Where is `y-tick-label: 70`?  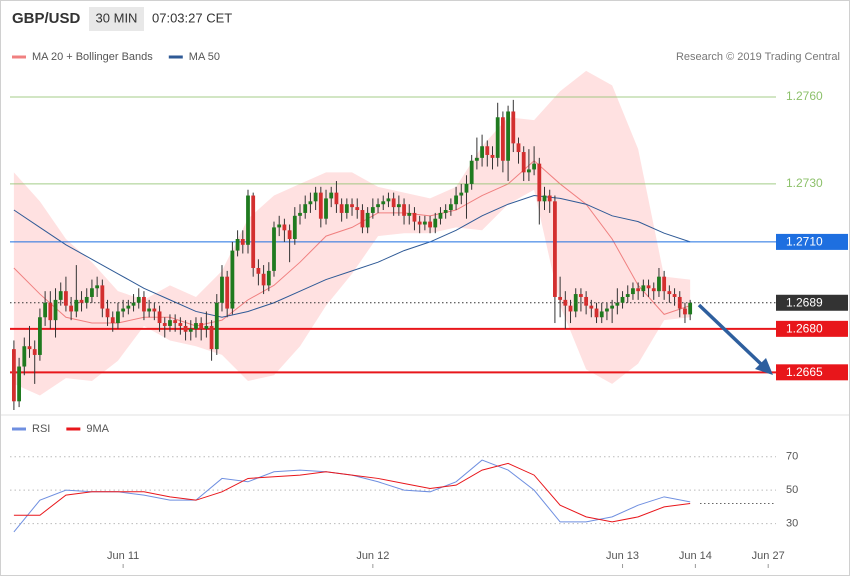
y-tick-label: 70 is located at coordinates (792, 457).